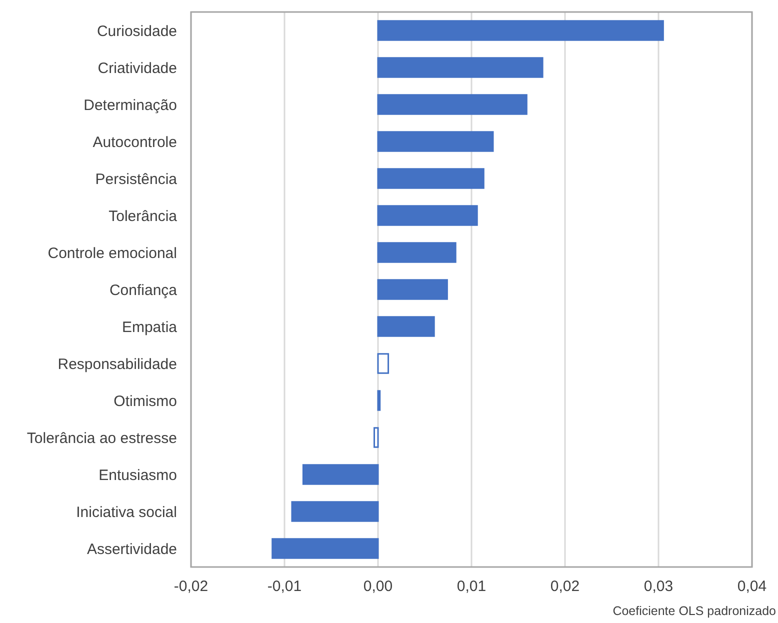  What do you see at coordinates (112, 253) in the screenshot?
I see `y-tick-label: Controle emocional` at bounding box center [112, 253].